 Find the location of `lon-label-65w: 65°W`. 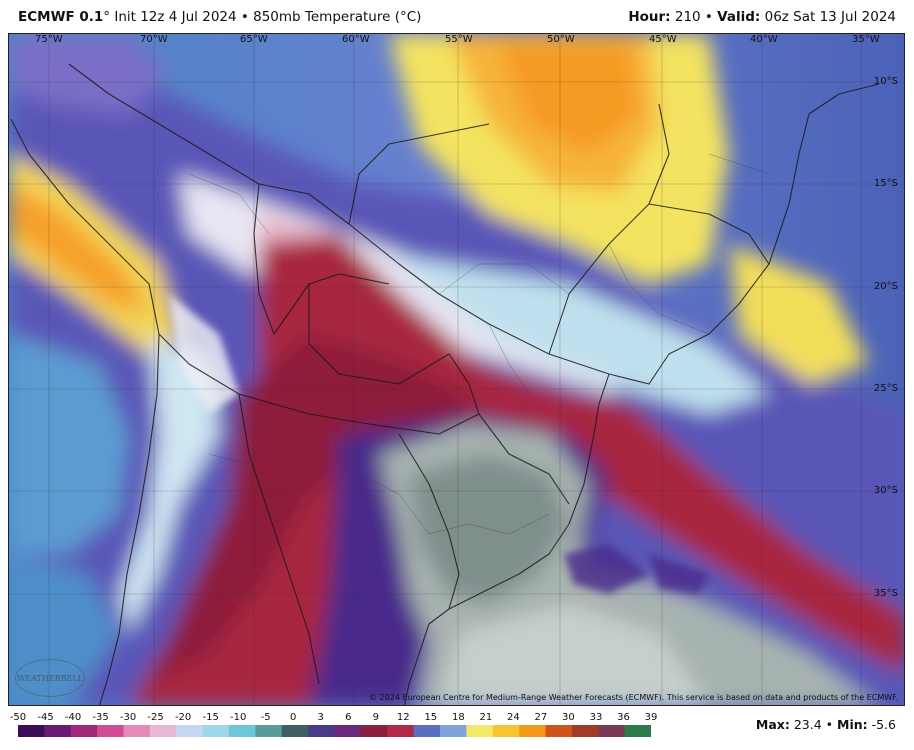

lon-label-65w: 65°W is located at coordinates (254, 39).